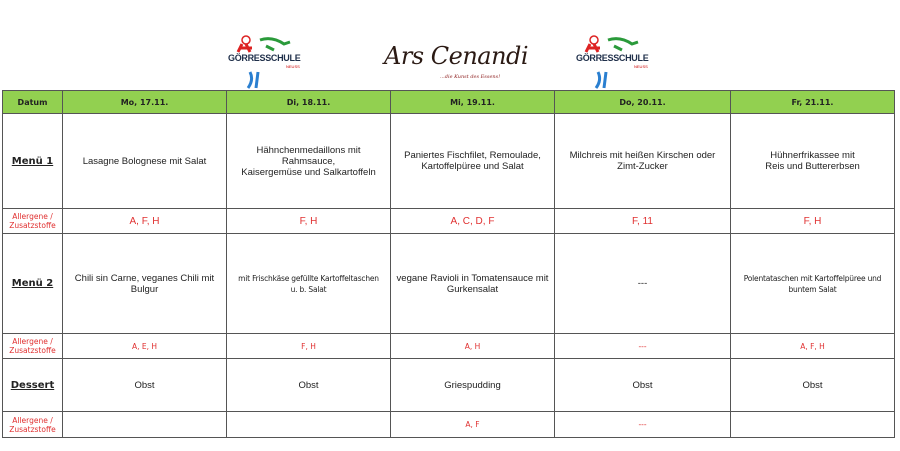  I want to click on header-day: Do, 20.11., so click(642, 102).